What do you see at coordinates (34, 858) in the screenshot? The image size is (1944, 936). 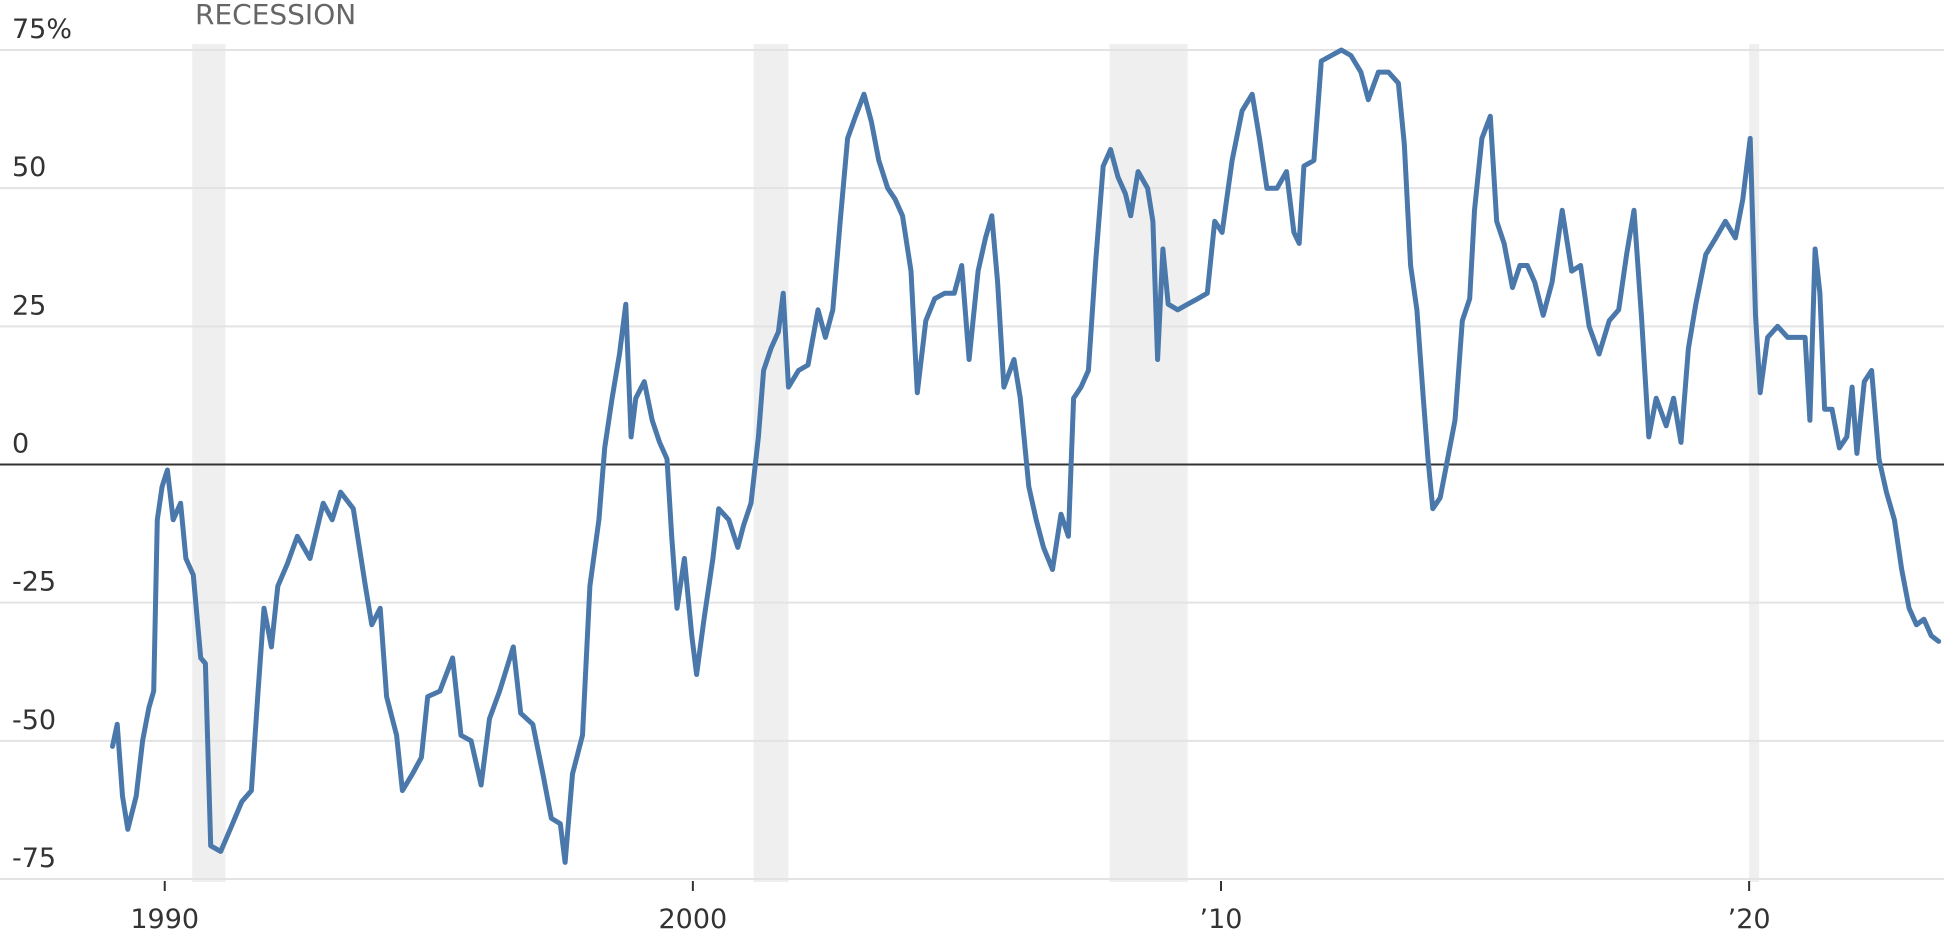 I see `y-tick-label: -75` at bounding box center [34, 858].